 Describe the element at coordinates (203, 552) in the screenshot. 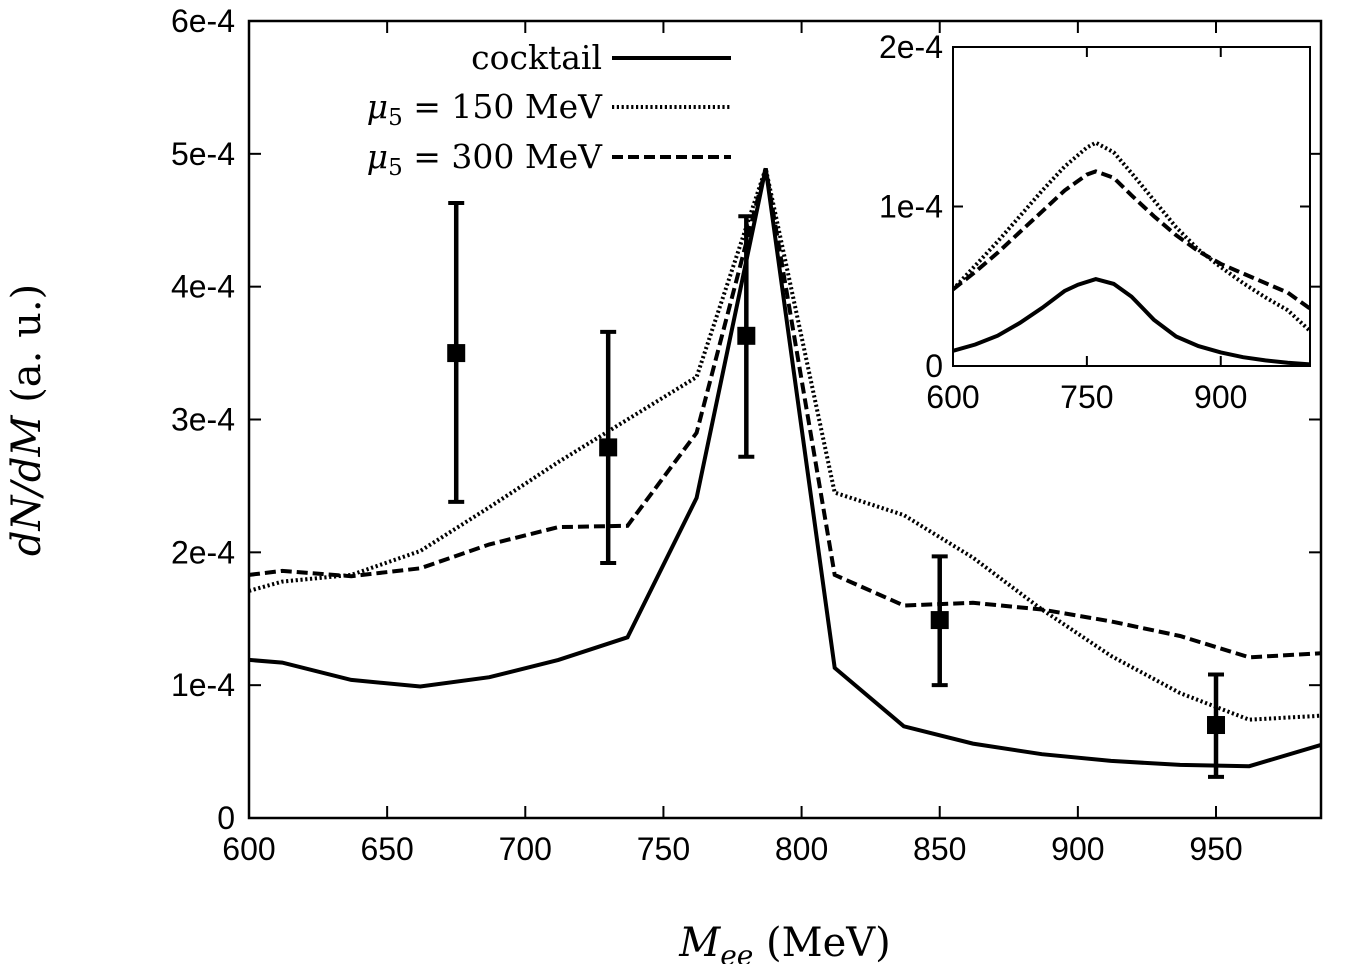

I see `main-ytick-label: 2e-4` at that location.